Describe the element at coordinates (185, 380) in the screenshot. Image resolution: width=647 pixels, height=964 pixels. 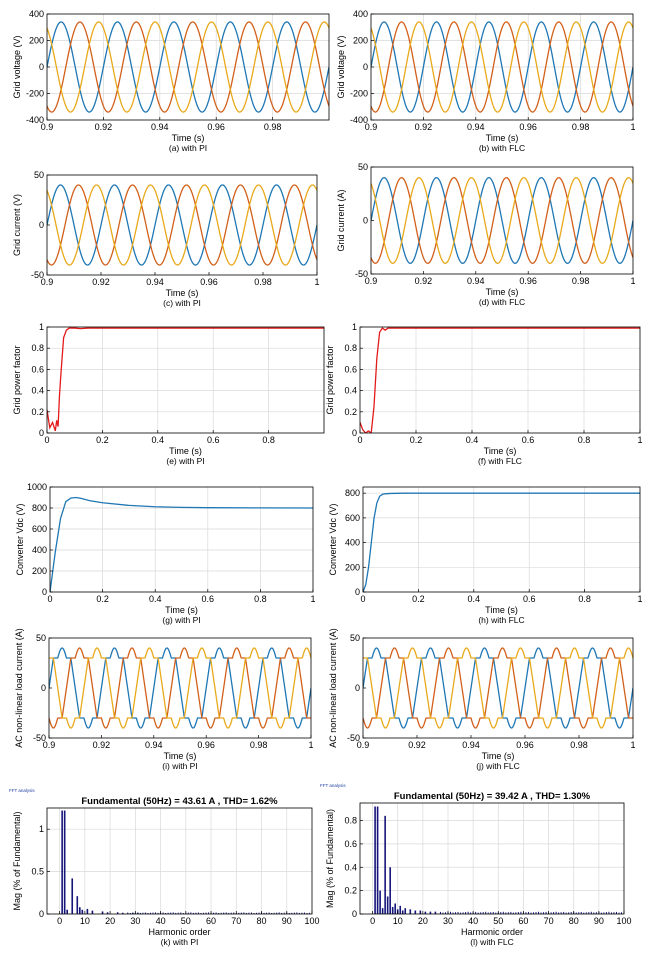
I see `axes-frame` at that location.